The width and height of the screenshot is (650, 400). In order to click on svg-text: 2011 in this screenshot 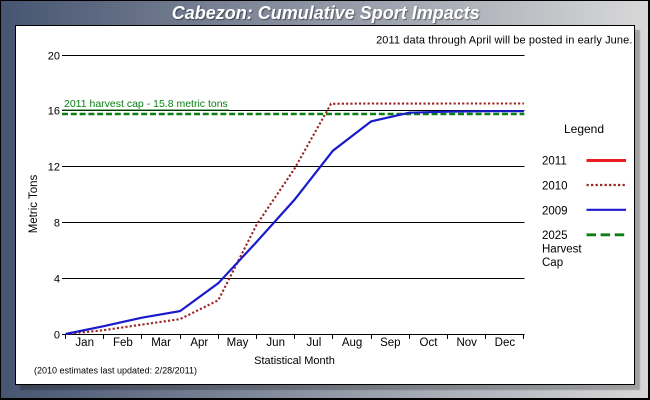, I will do `click(554, 161)`.